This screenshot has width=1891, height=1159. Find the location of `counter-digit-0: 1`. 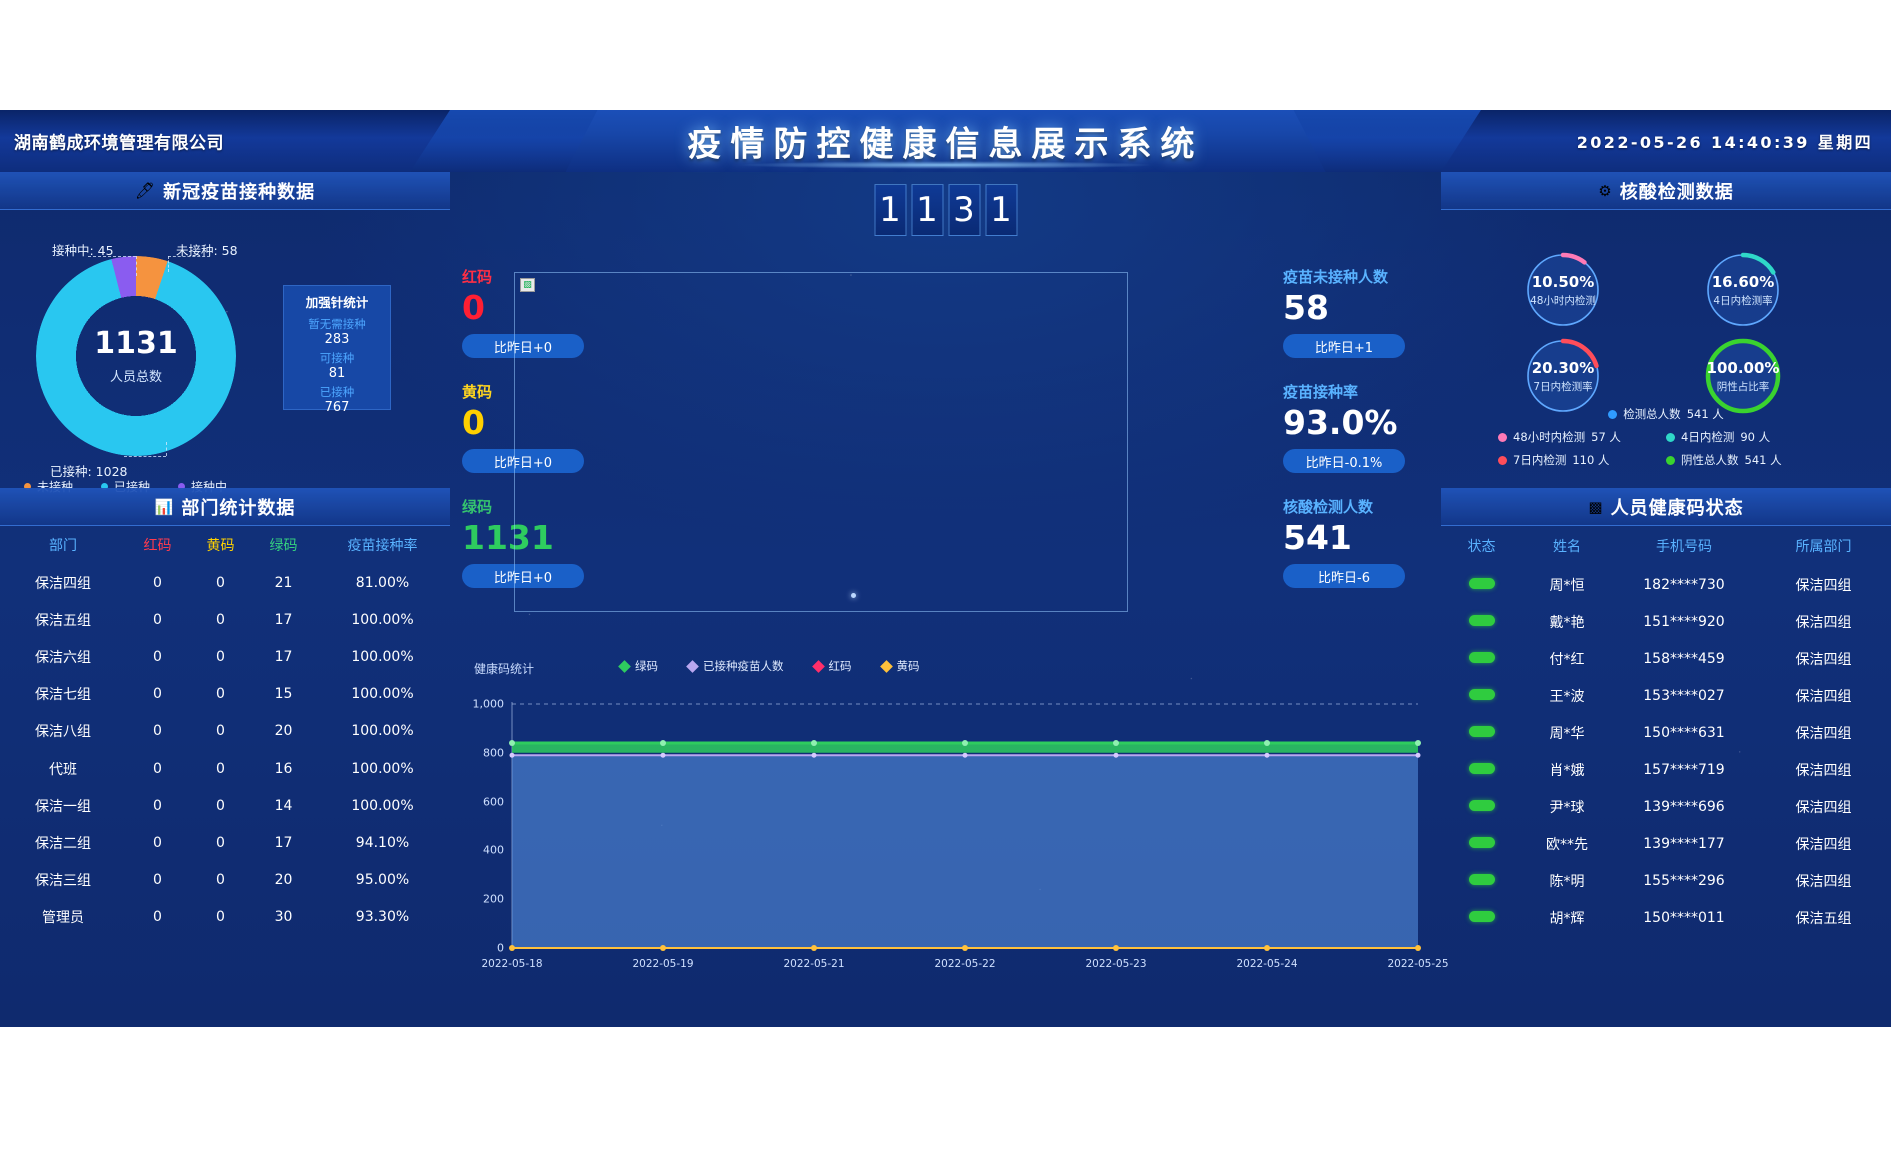

counter-digit-0: 1 is located at coordinates (890, 210).